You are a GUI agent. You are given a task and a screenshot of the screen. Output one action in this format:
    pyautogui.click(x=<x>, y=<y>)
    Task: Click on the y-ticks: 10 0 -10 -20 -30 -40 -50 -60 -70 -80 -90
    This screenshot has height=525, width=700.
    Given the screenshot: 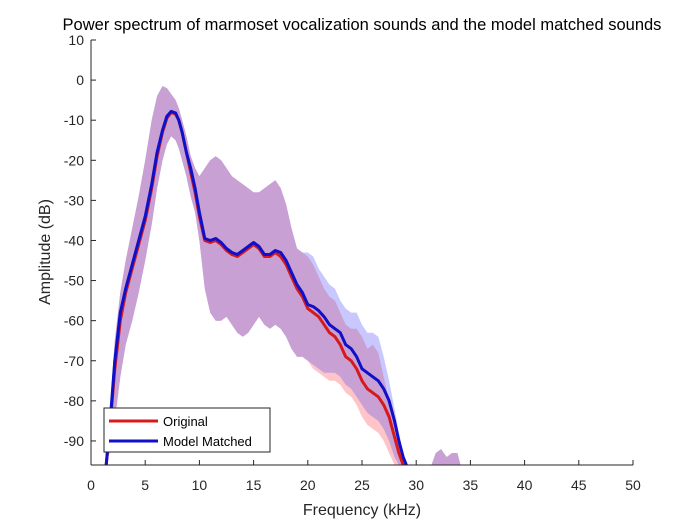 What is the action you would take?
    pyautogui.click(x=80, y=240)
    